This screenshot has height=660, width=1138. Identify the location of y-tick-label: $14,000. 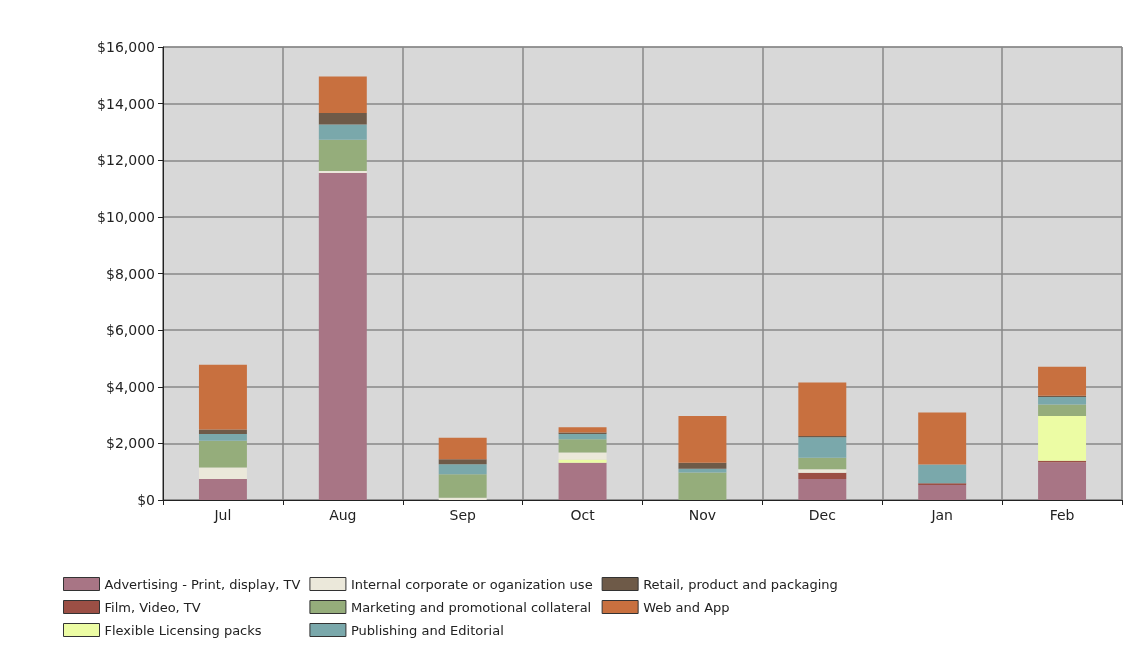
(126, 103).